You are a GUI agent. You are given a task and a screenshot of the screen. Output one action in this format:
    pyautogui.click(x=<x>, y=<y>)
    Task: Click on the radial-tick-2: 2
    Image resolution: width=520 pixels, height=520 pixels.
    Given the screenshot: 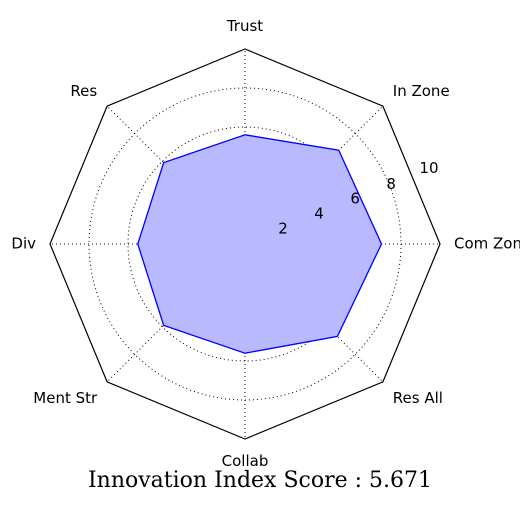 What is the action you would take?
    pyautogui.click(x=283, y=229)
    